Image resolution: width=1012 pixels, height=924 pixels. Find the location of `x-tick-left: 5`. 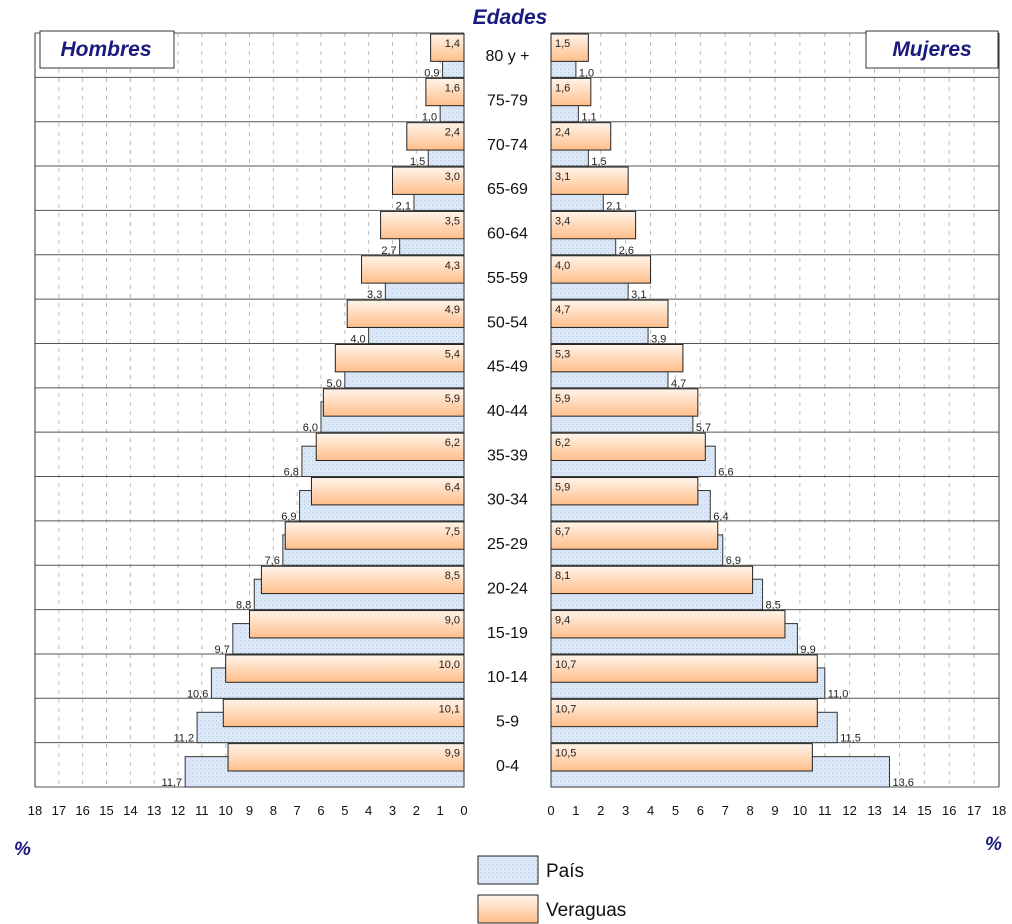

x-tick-left: 5 is located at coordinates (344, 810).